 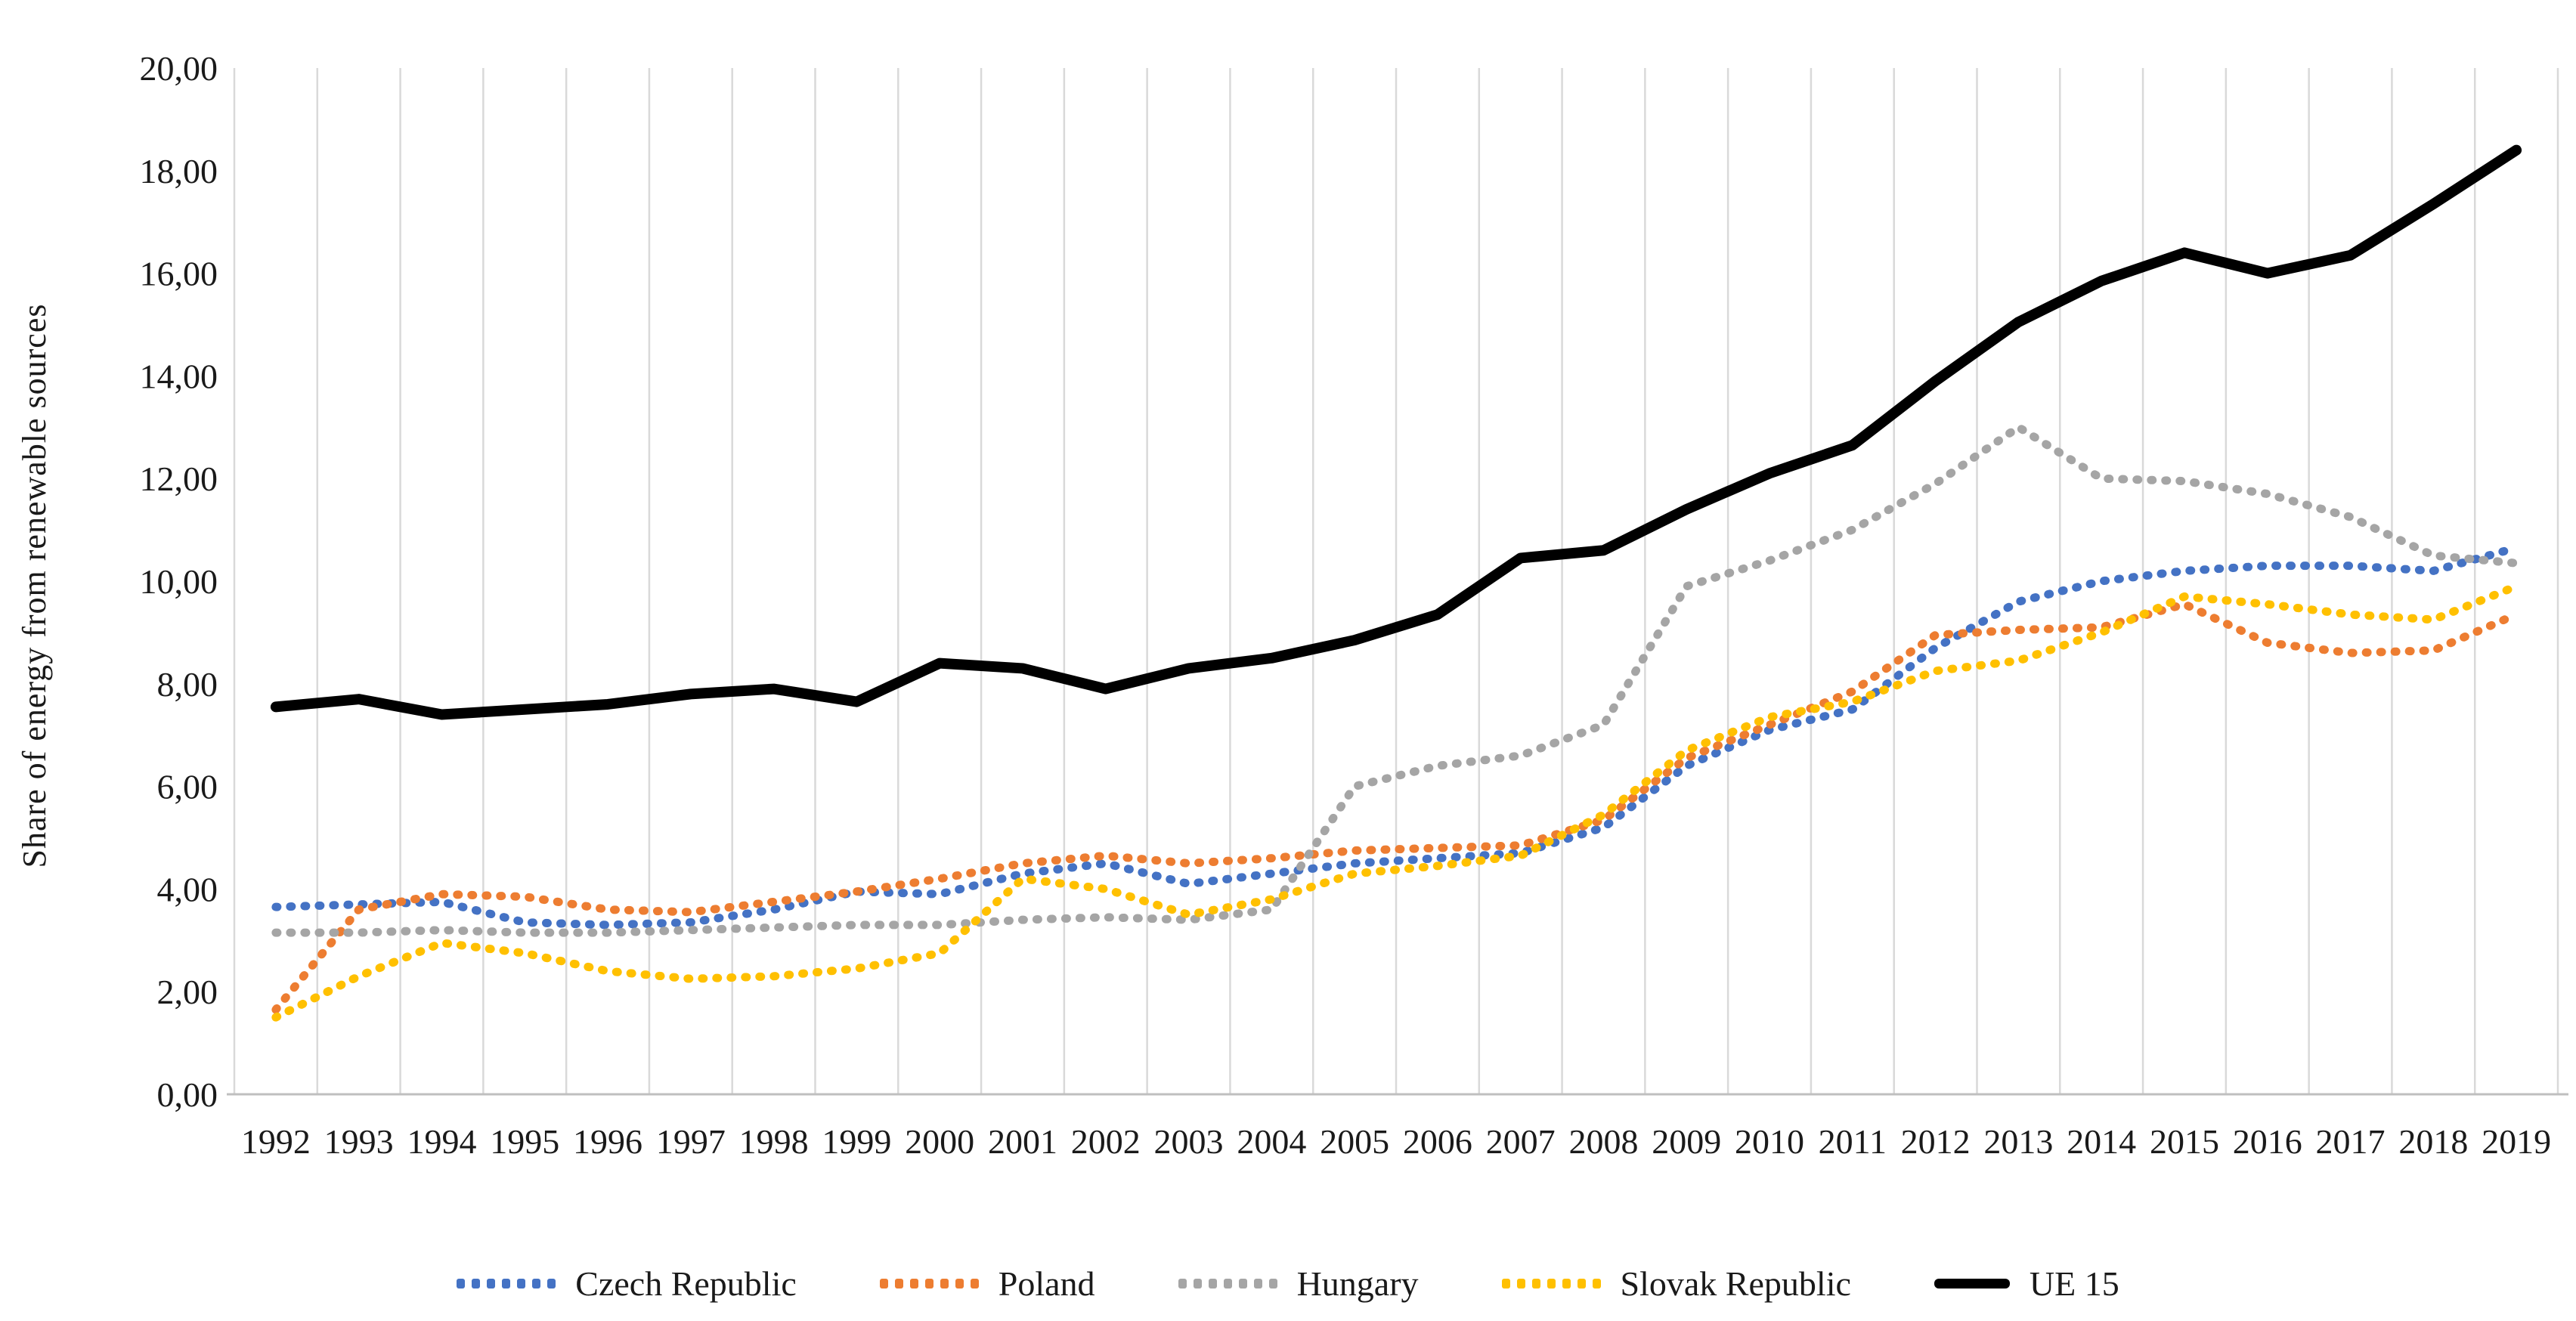 What do you see at coordinates (1603, 1141) in the screenshot?
I see `x-tick-label-2008: 2008` at bounding box center [1603, 1141].